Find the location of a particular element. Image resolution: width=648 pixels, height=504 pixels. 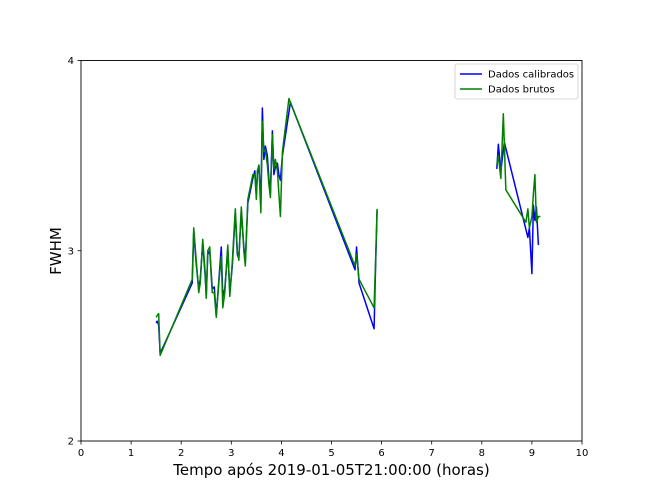

y-tick-label: 4 is located at coordinates (71, 61).